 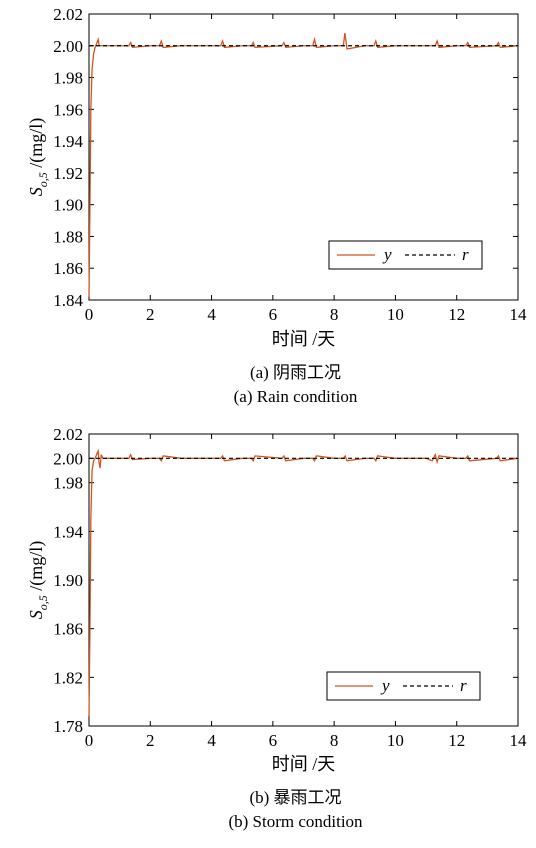 What do you see at coordinates (68, 236) in the screenshot?
I see `y-tick-label: 1.88` at bounding box center [68, 236].